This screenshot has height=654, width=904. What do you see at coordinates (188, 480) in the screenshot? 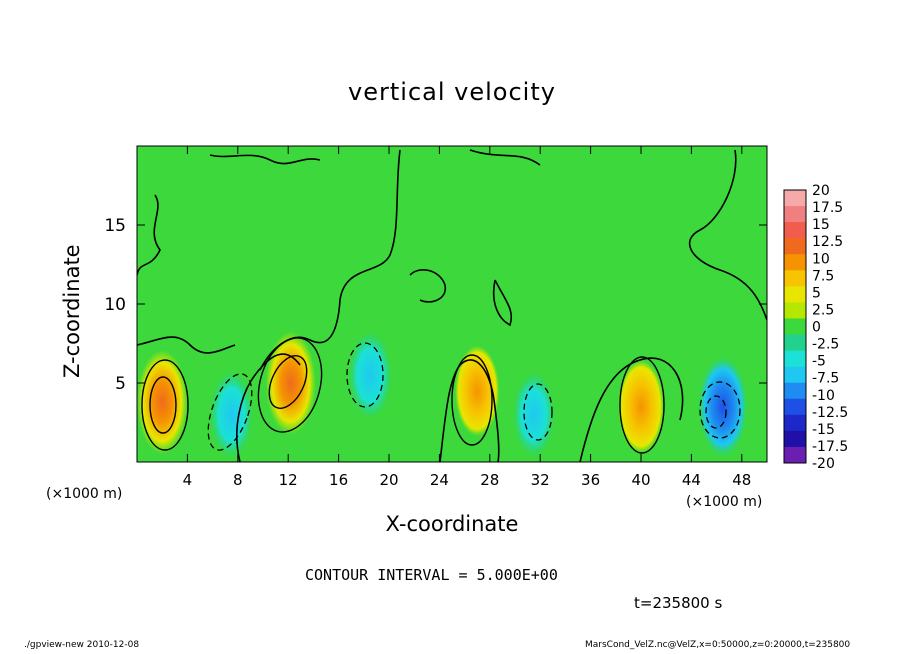
I see `x-tick-label: 4` at bounding box center [188, 480].